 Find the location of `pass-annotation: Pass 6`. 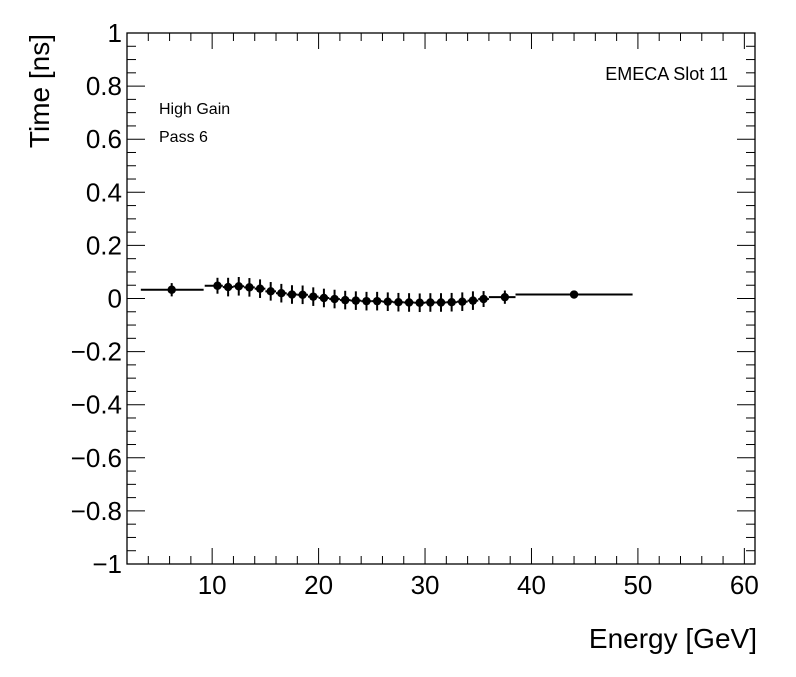

pass-annotation: Pass 6 is located at coordinates (183, 137).